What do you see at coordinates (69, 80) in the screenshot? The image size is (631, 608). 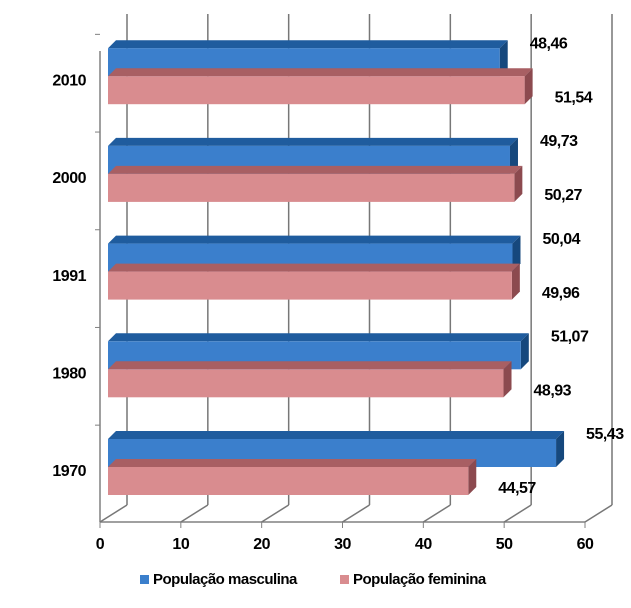 I see `y-tick-label: 2010` at bounding box center [69, 80].